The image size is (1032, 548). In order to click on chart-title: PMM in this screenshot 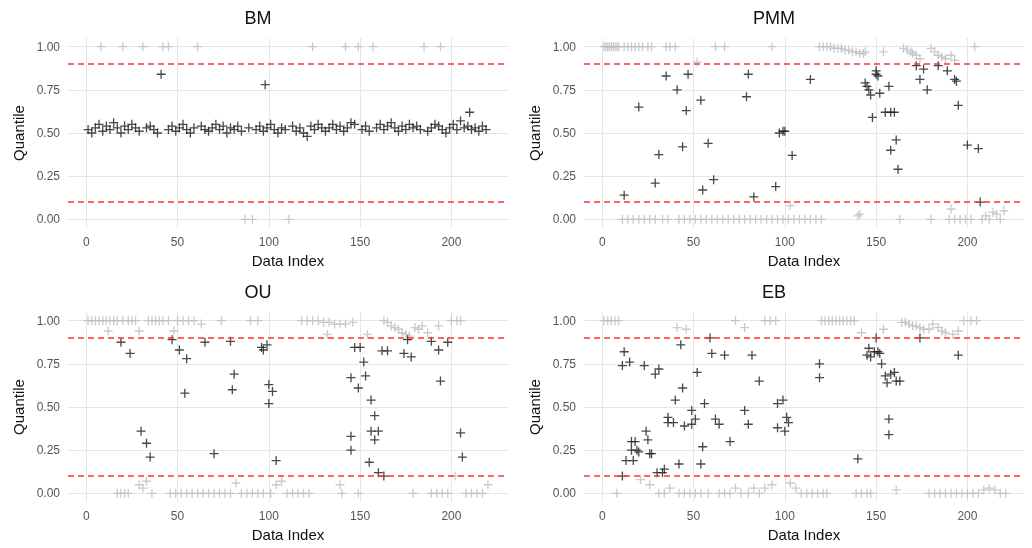, I will do `click(774, 18)`.